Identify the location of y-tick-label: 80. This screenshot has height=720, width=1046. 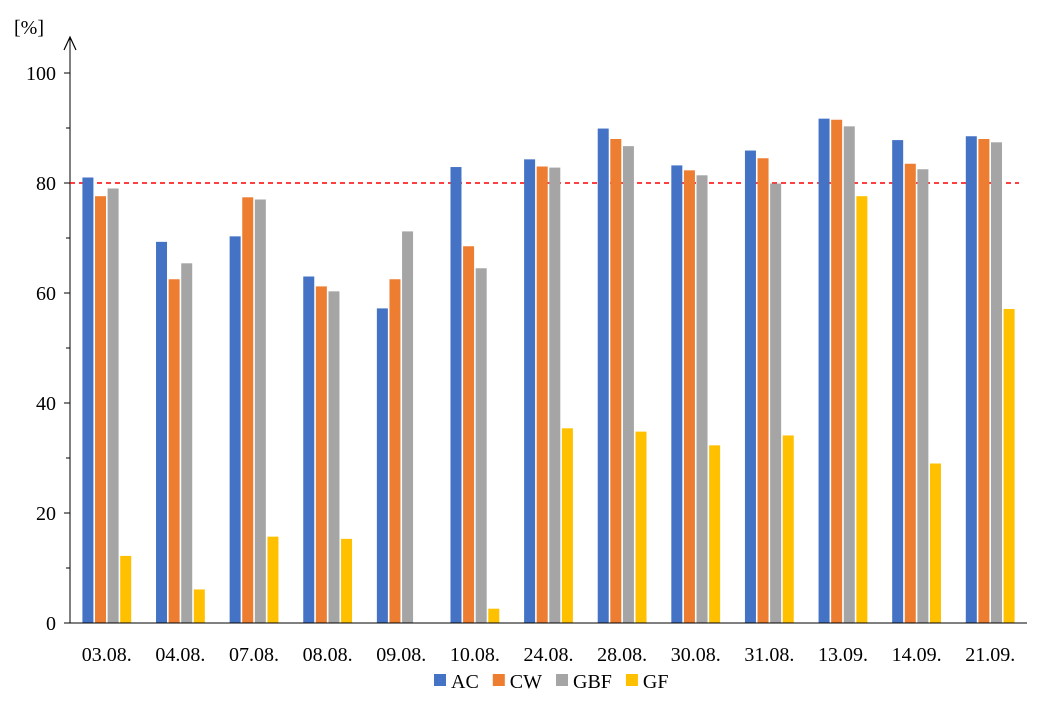
(46, 184).